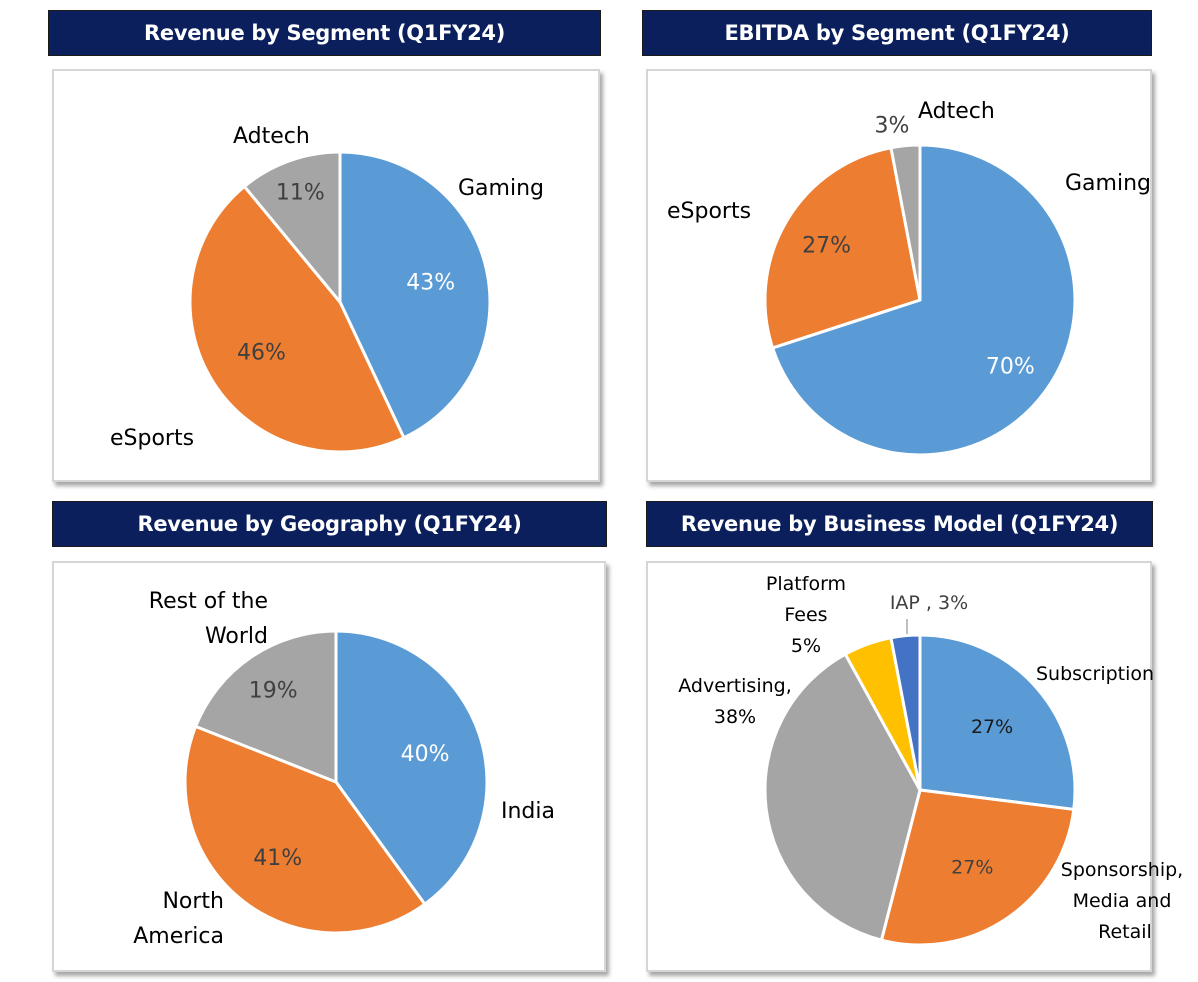 The height and width of the screenshot is (982, 1198). What do you see at coordinates (324, 33) in the screenshot?
I see `chart-title-revenue-by-segment: Revenue by Segment (Q1FY24)` at bounding box center [324, 33].